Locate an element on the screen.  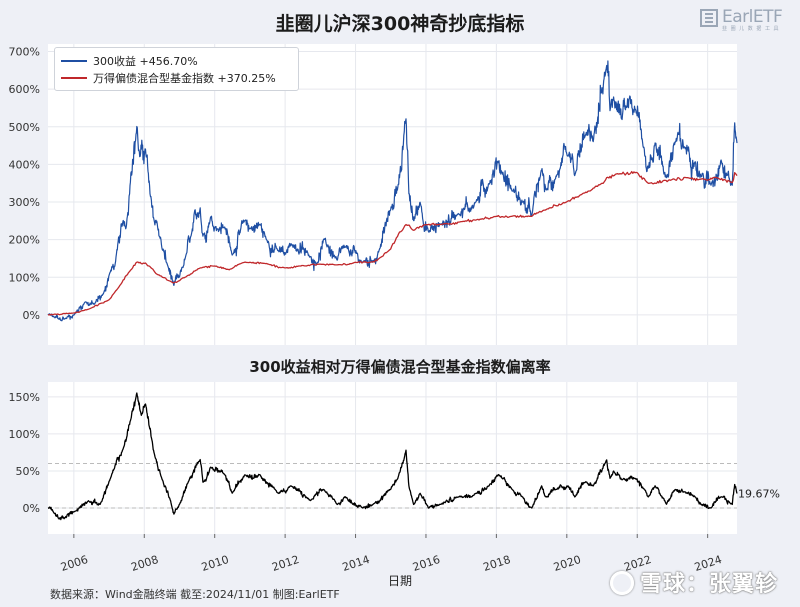
logo-mark-icon is located at coordinates (709, 18).